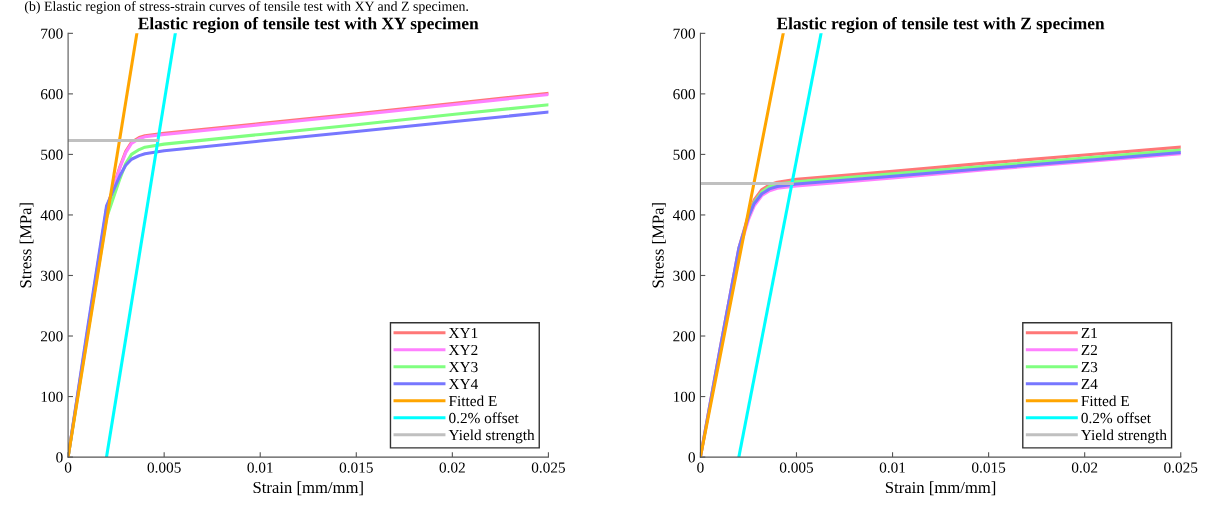  Describe the element at coordinates (1089, 333) in the screenshot. I see `legend-label: Z1` at that location.